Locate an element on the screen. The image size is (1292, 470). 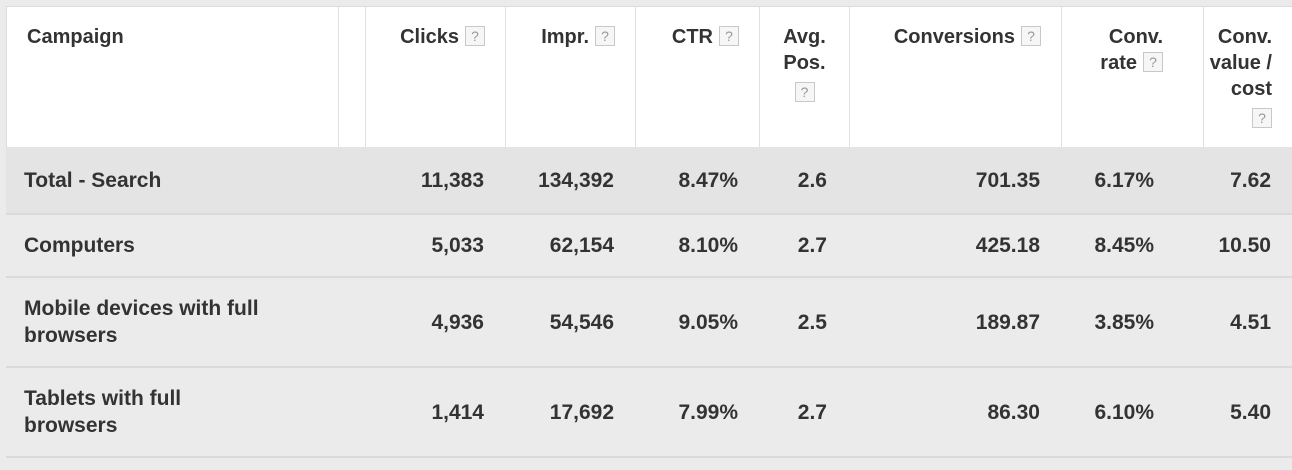
column-label-conv-rate-line1: Conv. is located at coordinates (1135, 37).